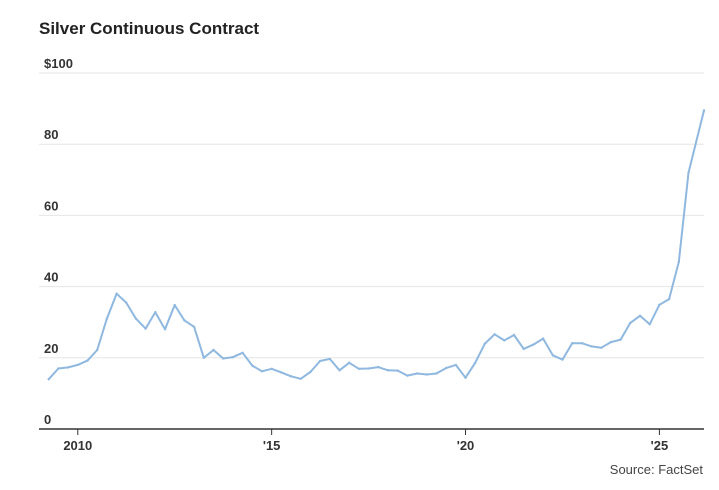 The height and width of the screenshot is (490, 719). Describe the element at coordinates (47, 419) in the screenshot. I see `y-tick-label: 0` at that location.